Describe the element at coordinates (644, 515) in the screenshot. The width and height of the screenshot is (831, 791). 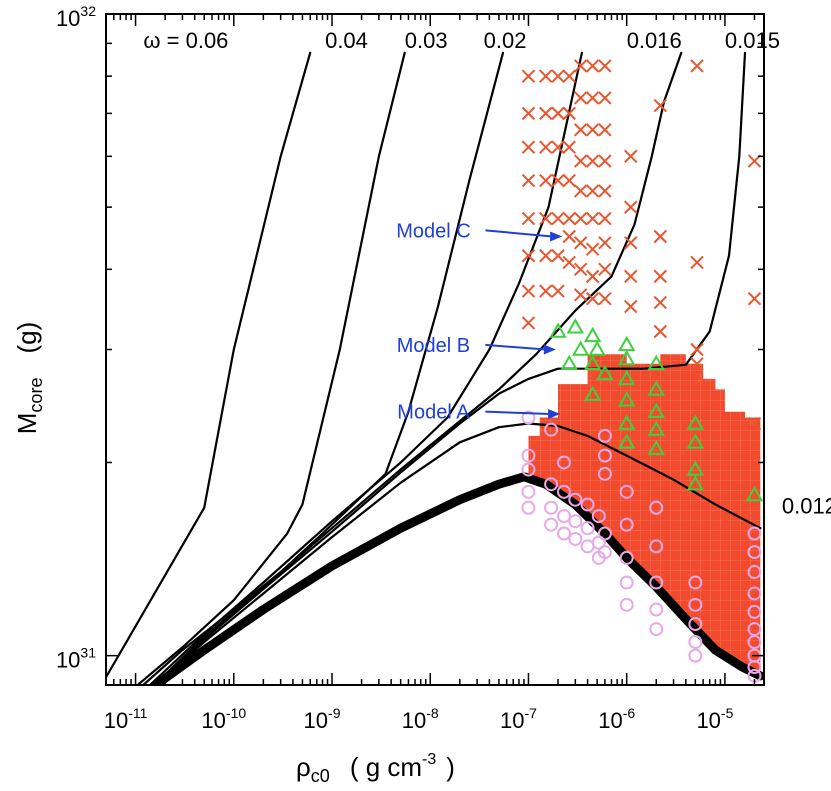
I see `unstable-region-shade` at that location.